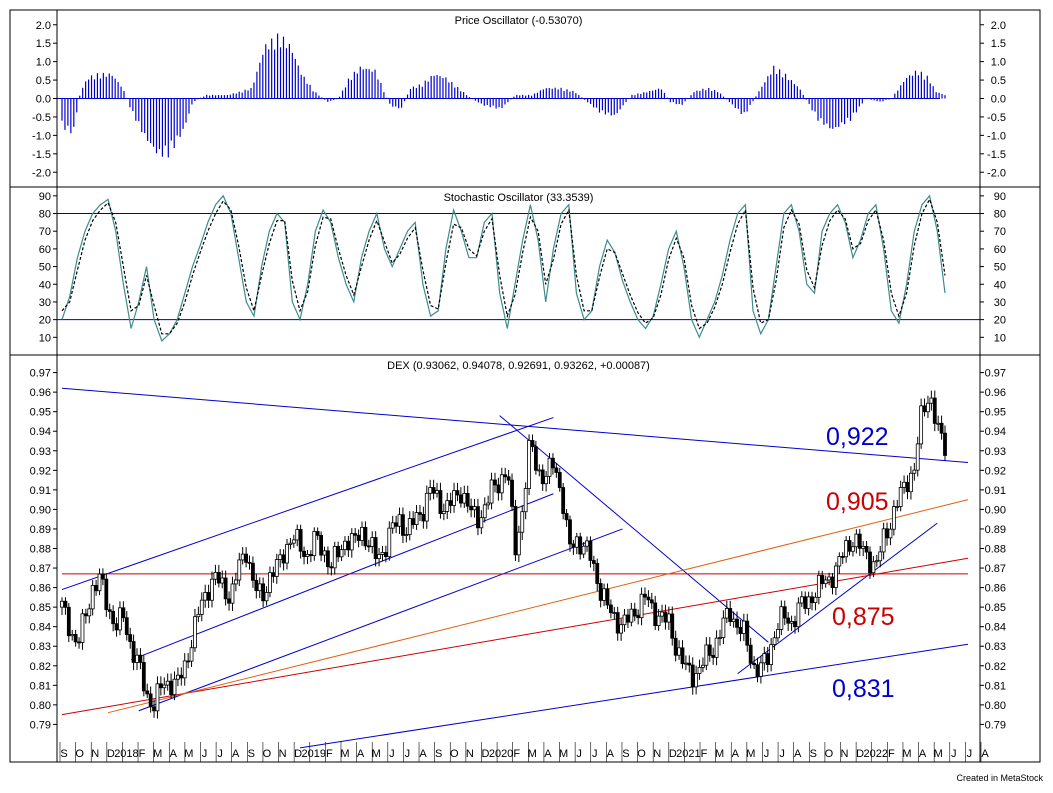 This screenshot has width=1053, height=793. What do you see at coordinates (998, 26) in the screenshot?
I see `y-tick-label-right: 2.0` at bounding box center [998, 26].